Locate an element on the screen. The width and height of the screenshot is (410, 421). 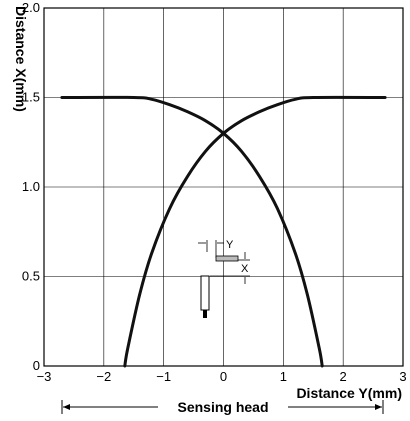
sensing-head-label: Sensing head is located at coordinates (222, 407).